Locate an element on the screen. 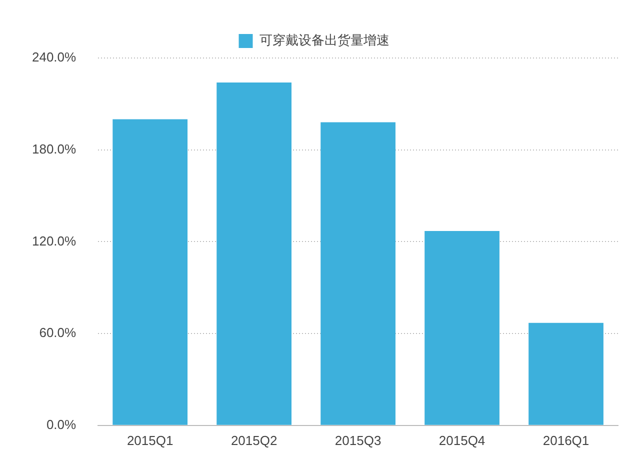 The height and width of the screenshot is (471, 640). y-tick-label: 180.0% is located at coordinates (54, 148).